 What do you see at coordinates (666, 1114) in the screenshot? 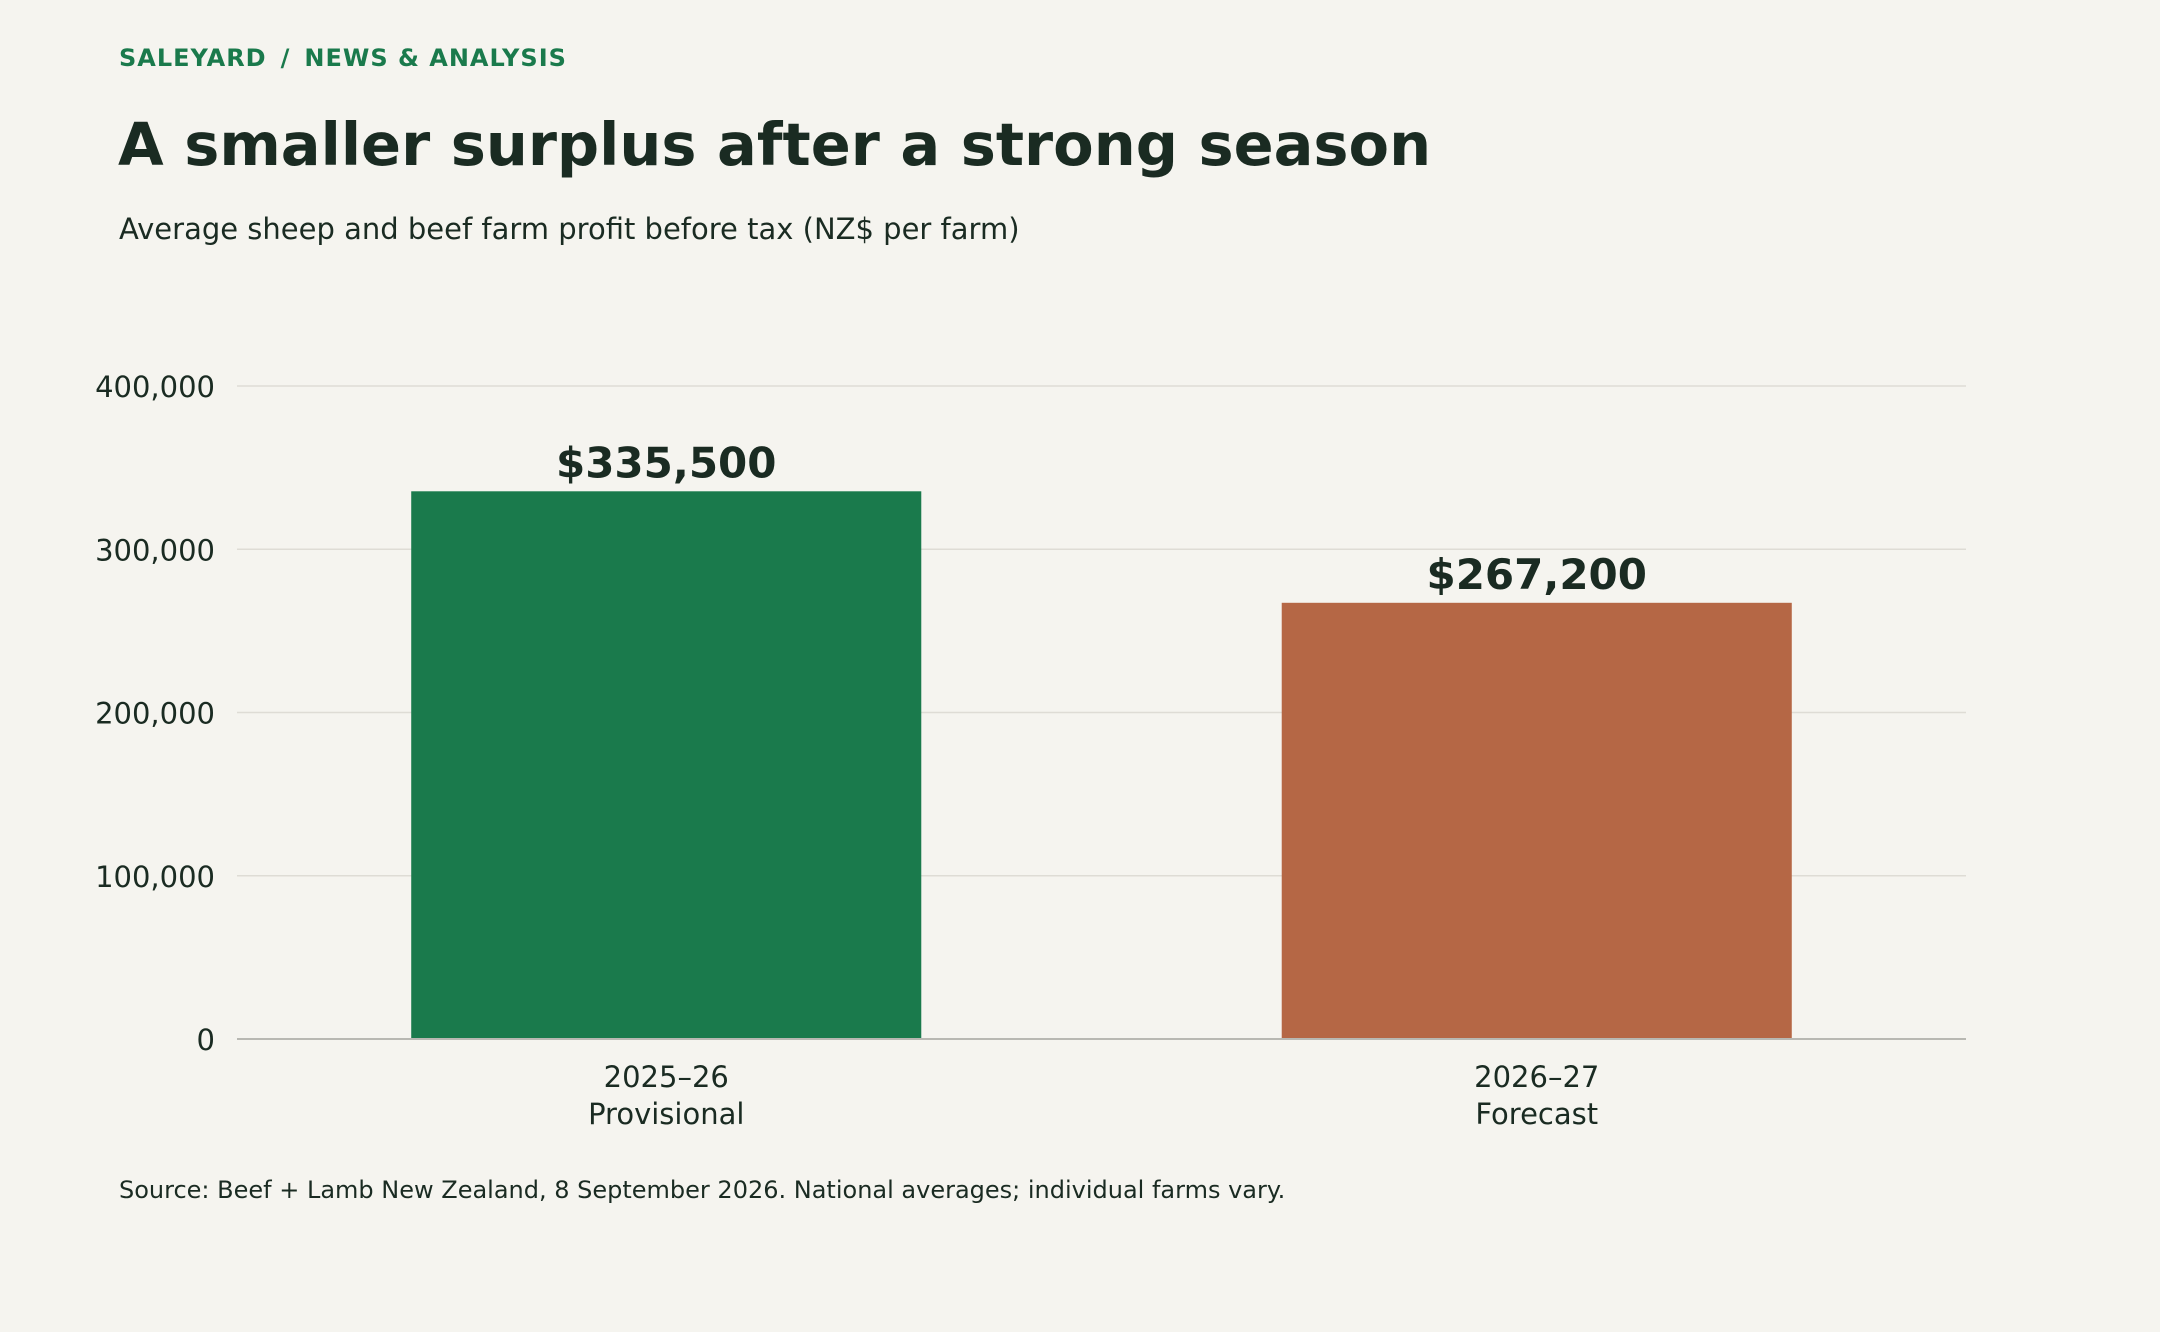
I see `x-tick-sublabel: Provisional` at bounding box center [666, 1114].